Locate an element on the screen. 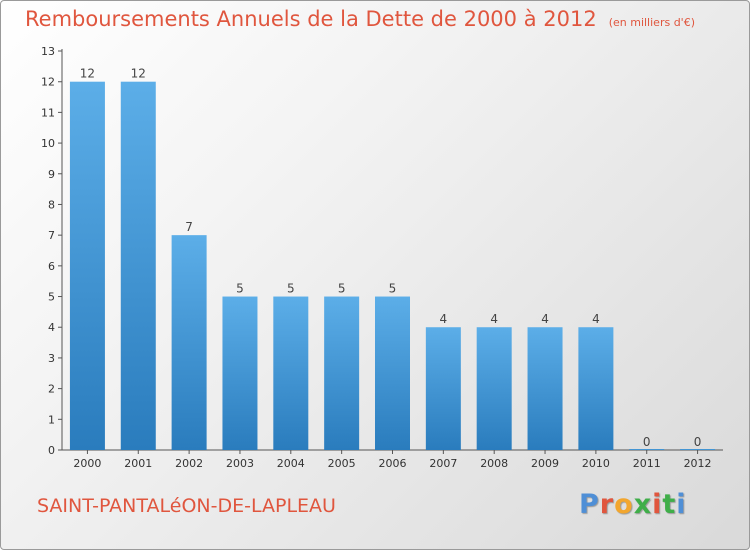  y-tick-label: 12 is located at coordinates (48, 82).